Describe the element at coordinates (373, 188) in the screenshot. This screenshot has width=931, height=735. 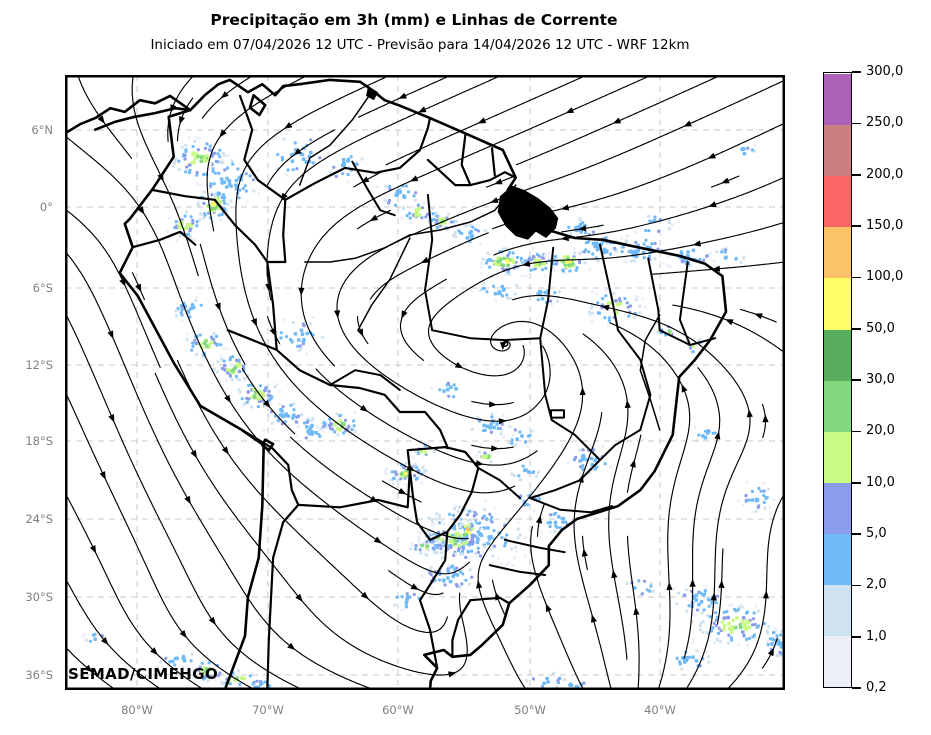
I see `roraima-amazonas` at that location.